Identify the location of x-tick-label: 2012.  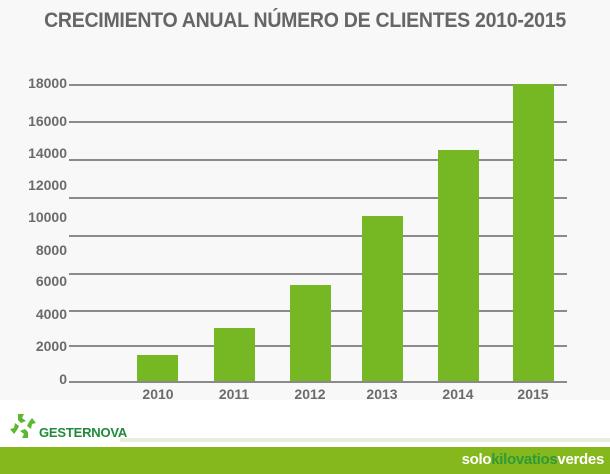
(310, 394).